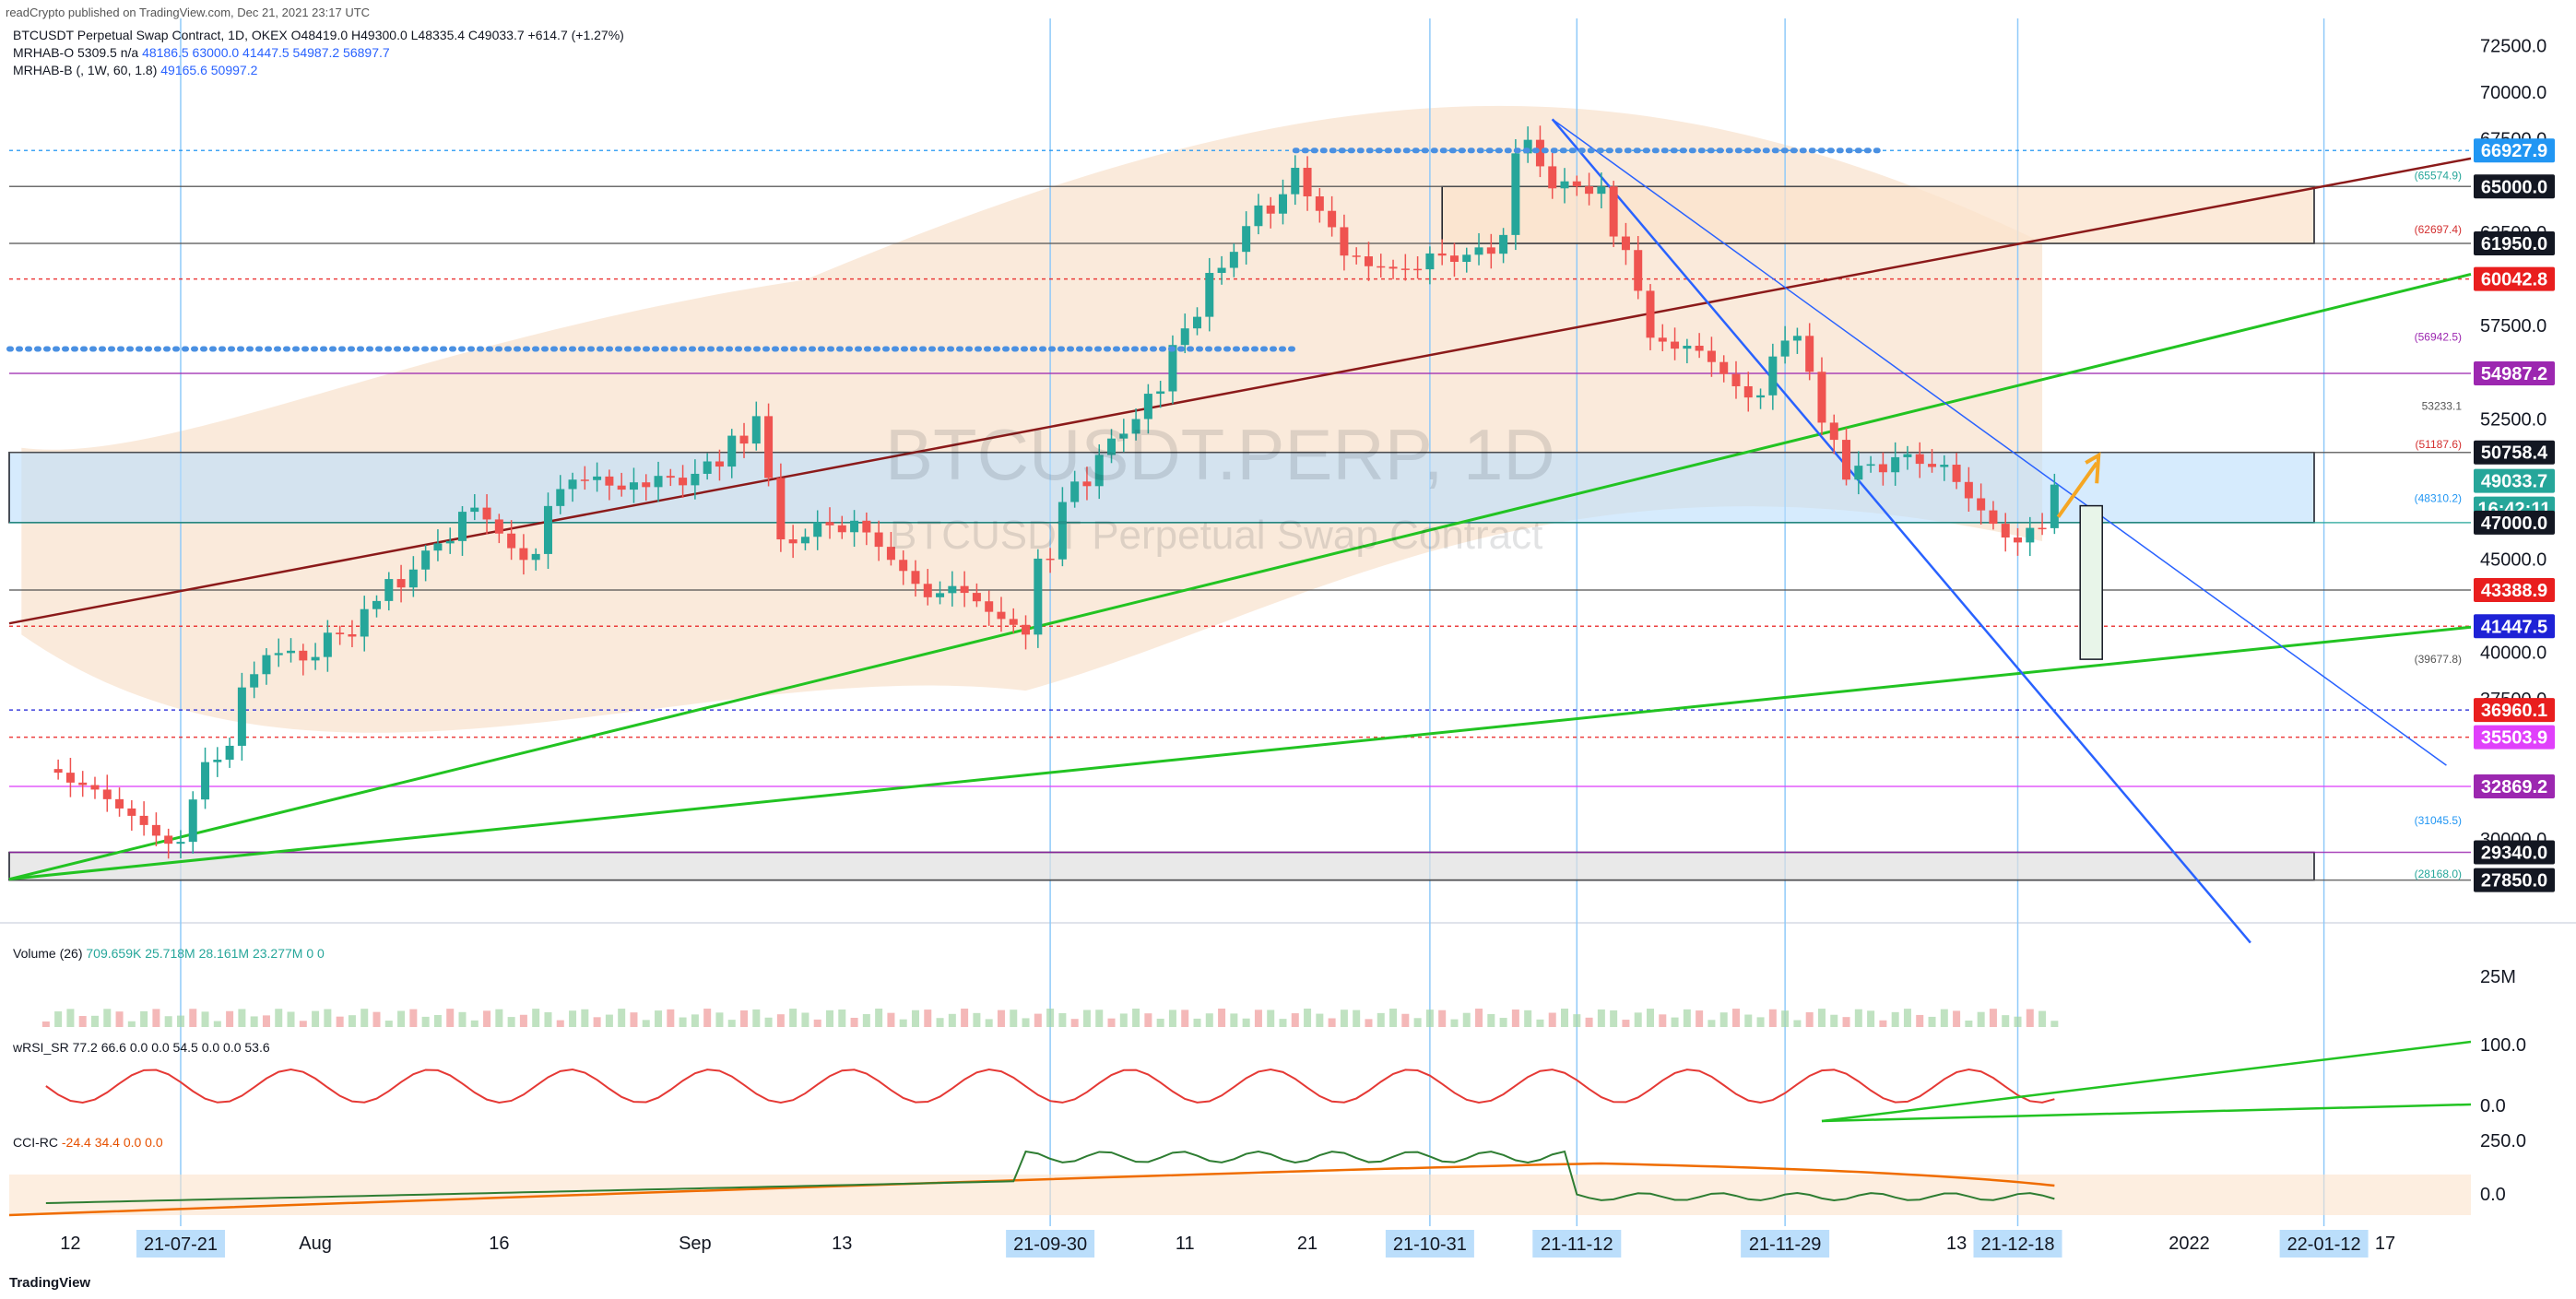  I want to click on cci-legend: CCI-RC -24.4 34.4 0.0 0.0, so click(88, 1142).